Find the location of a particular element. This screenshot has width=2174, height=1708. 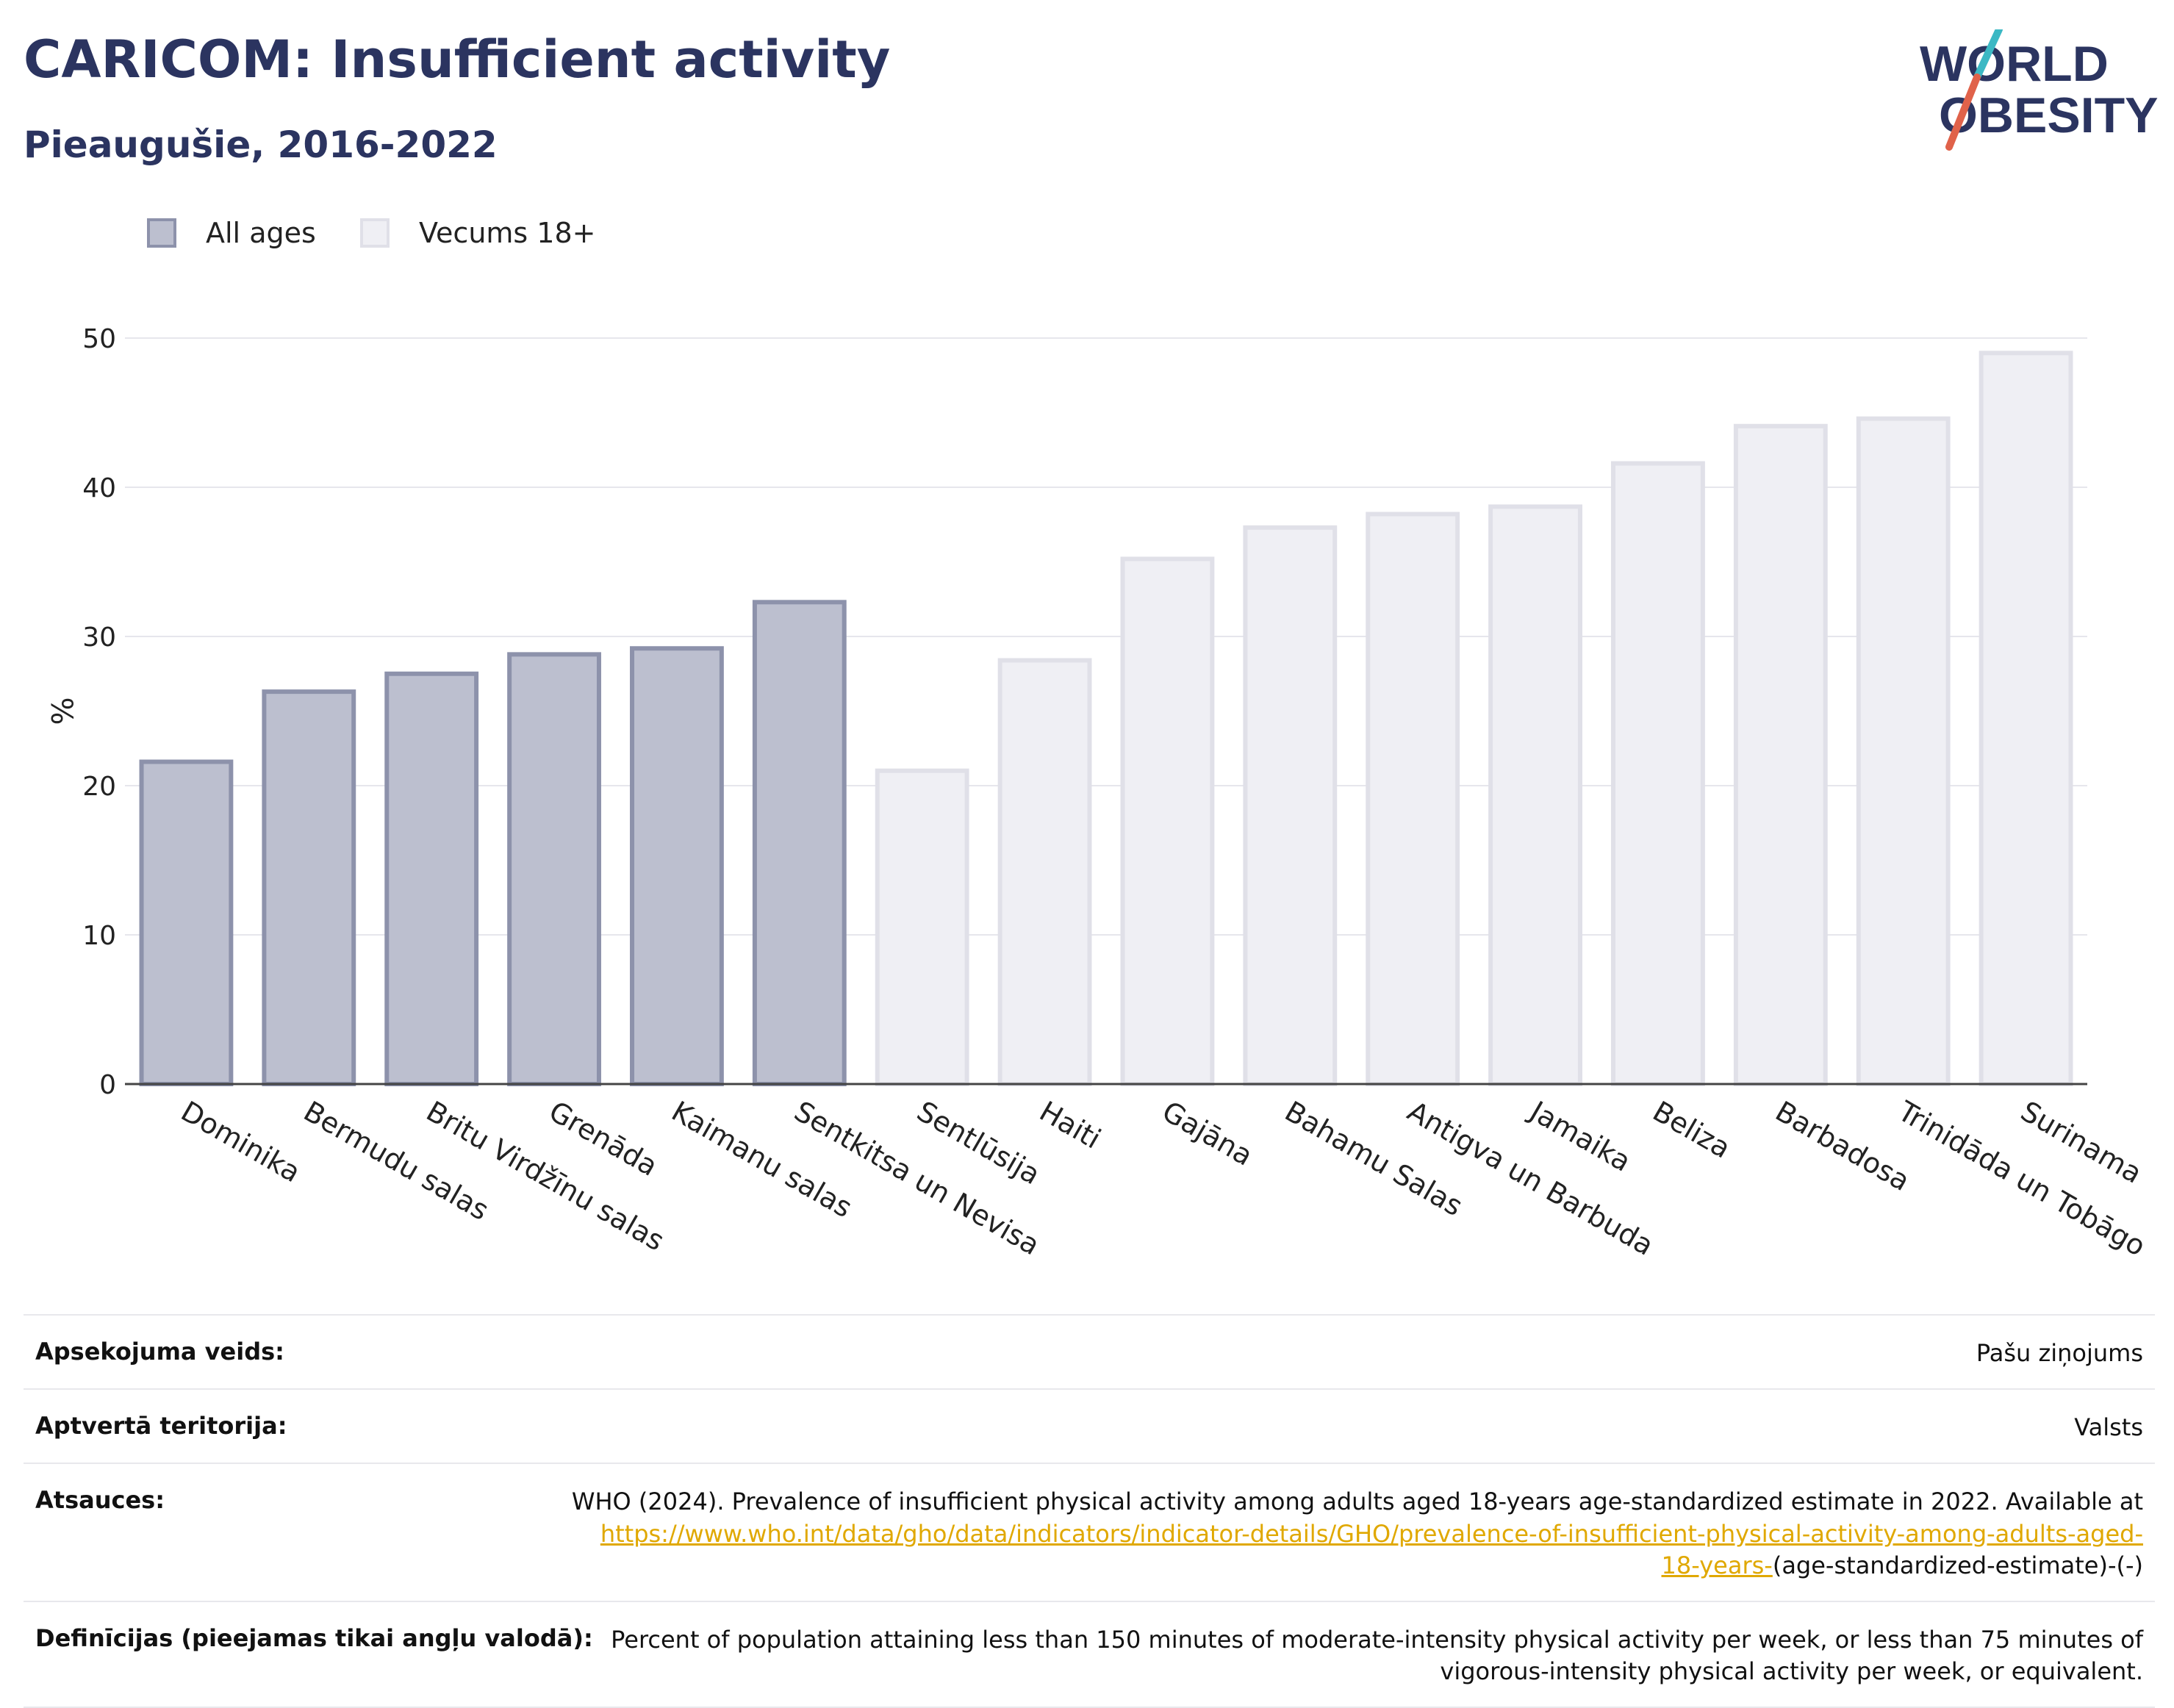

y-tick-label: 40 is located at coordinates (99, 488).